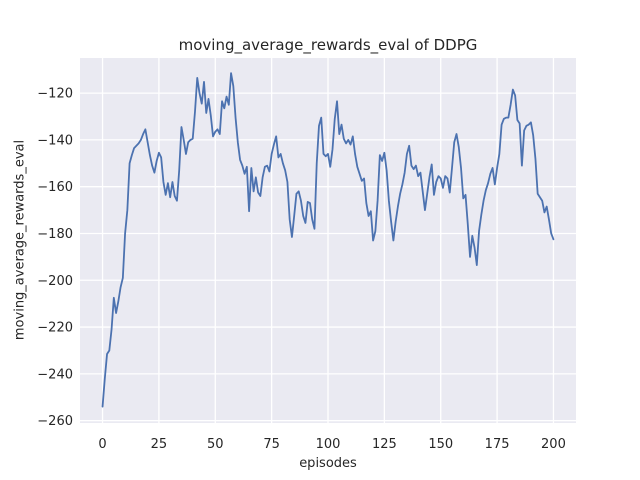 This screenshot has height=480, width=640. I want to click on x-tick-label: 50, so click(215, 444).